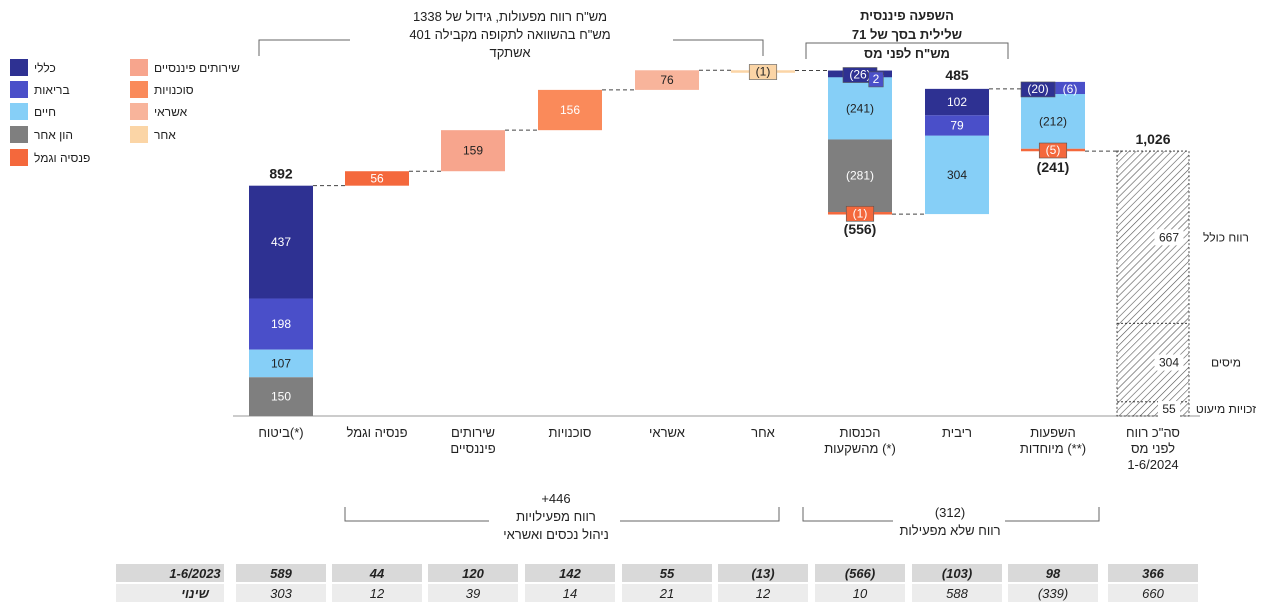 This screenshot has height=603, width=1270. What do you see at coordinates (1053, 432) in the screenshot?
I see `category-label: השפעות` at bounding box center [1053, 432].